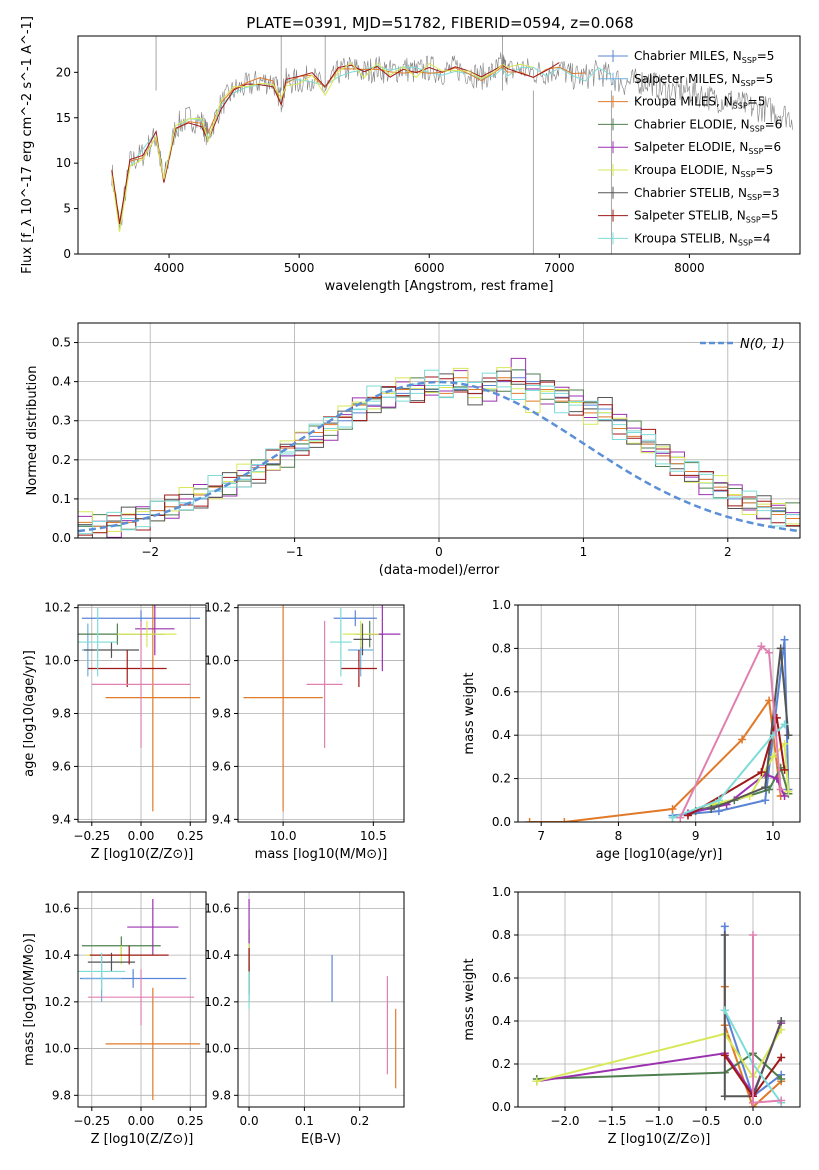 This screenshot has height=1170, width=819. What do you see at coordinates (63, 163) in the screenshot?
I see `y-tick-label: 10` at bounding box center [63, 163].